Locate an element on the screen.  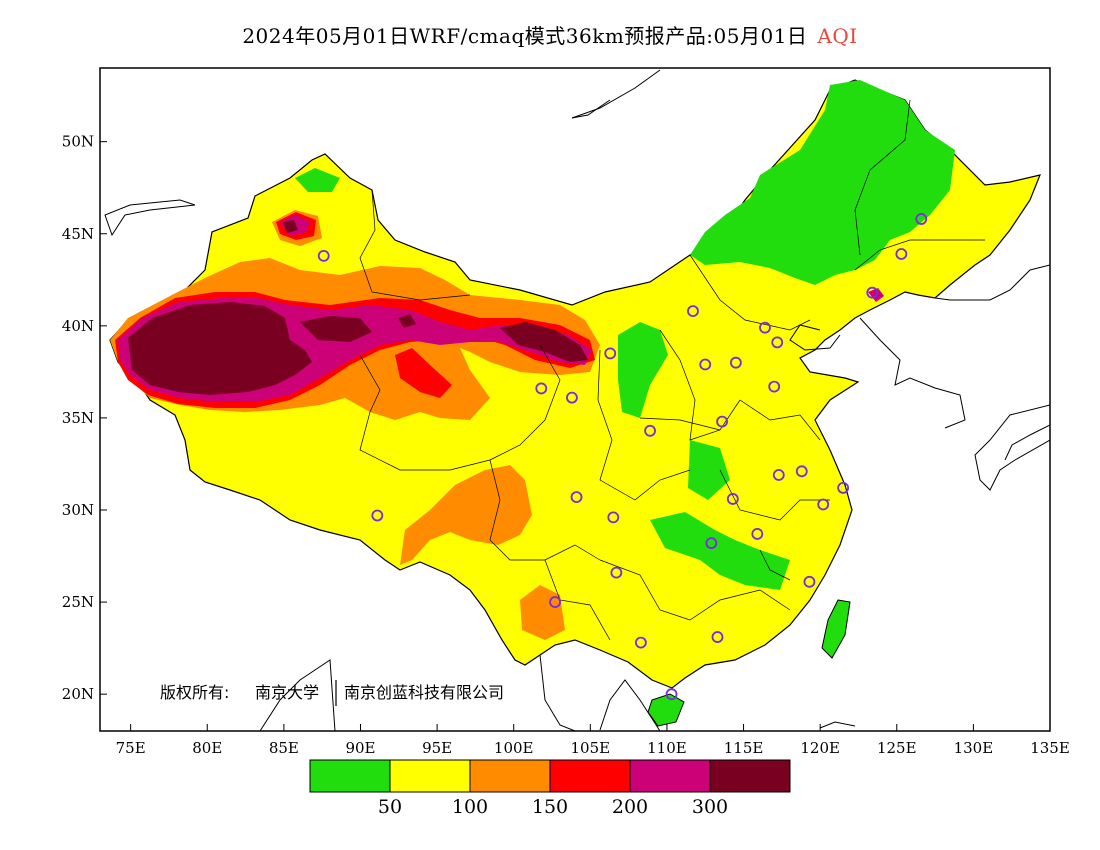
colorbar-label: 200 is located at coordinates (630, 807).